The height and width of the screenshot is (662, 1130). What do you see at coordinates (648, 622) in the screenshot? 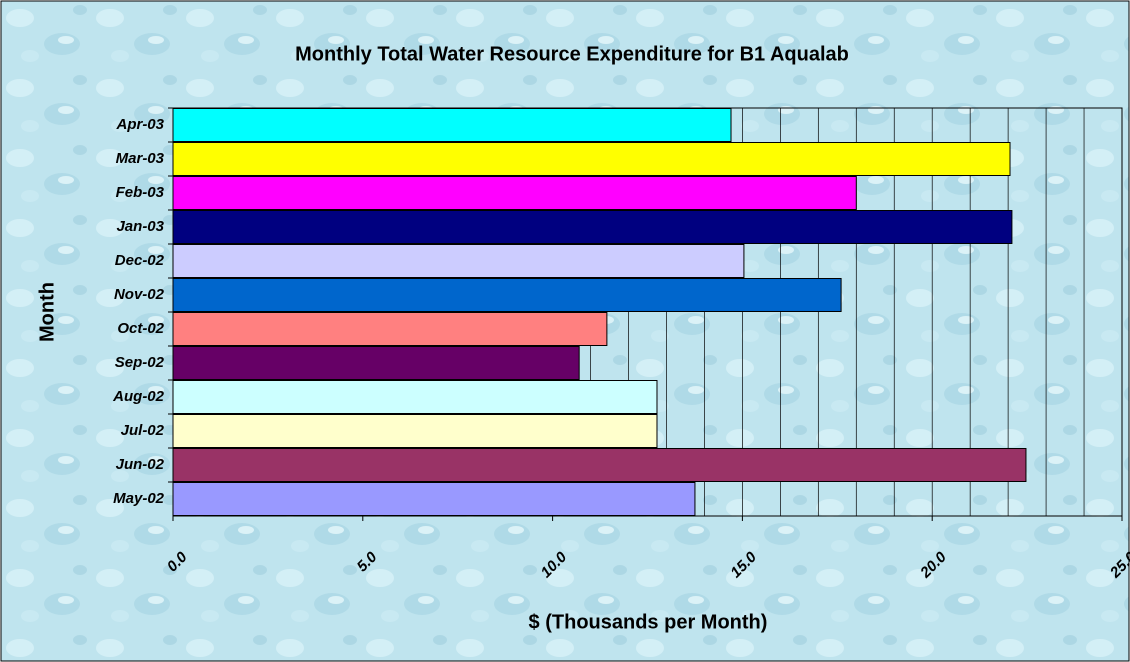
I see `x-axis-title: $ (Thousands per Month)` at bounding box center [648, 622].